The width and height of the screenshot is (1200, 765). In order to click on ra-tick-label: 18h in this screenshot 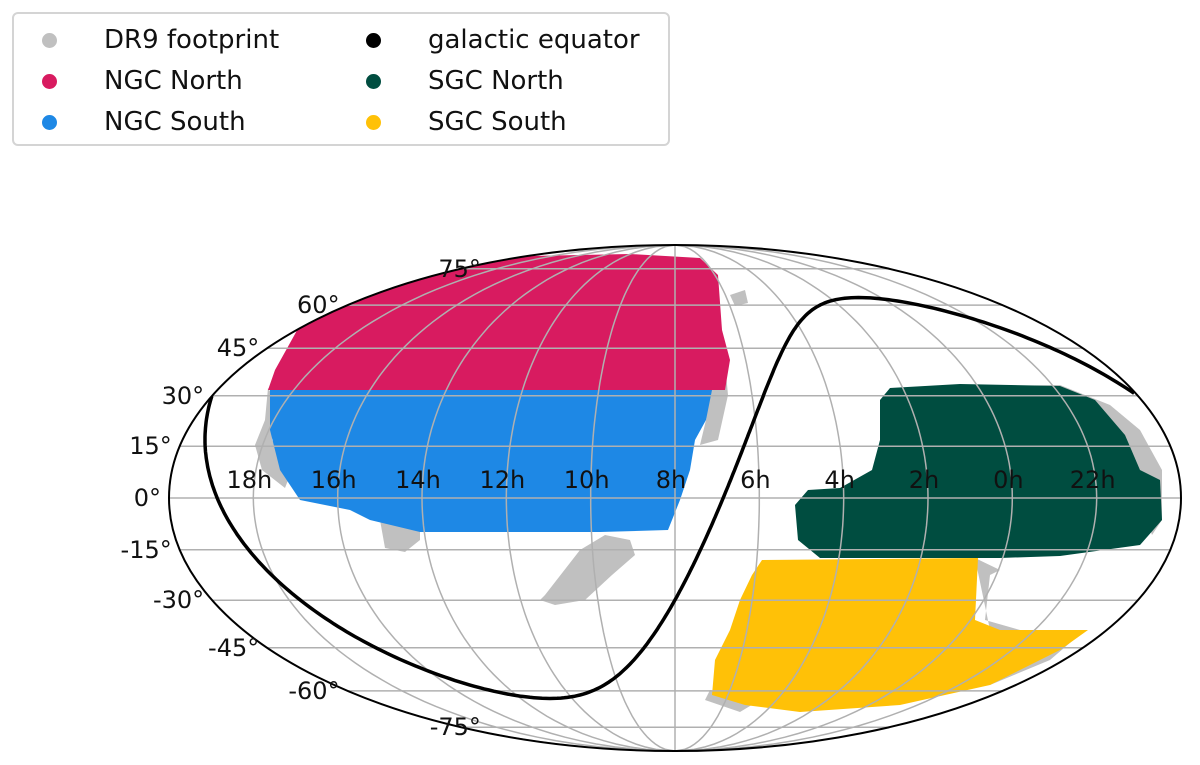, I will do `click(249, 480)`.